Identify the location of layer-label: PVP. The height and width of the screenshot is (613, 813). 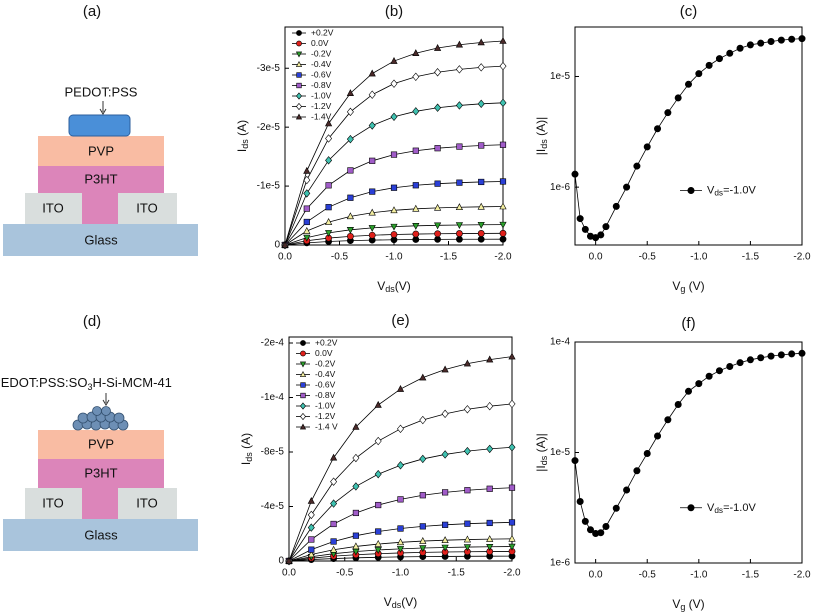
(101, 443).